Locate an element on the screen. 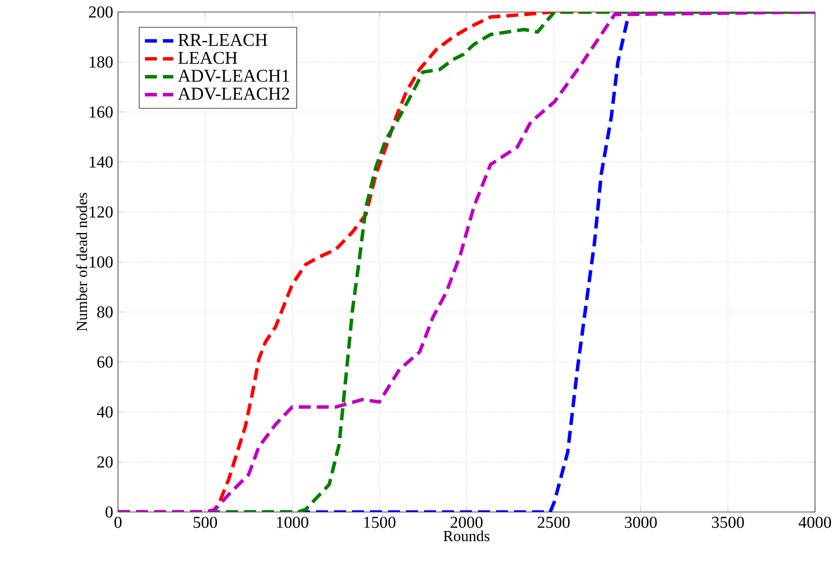  x-tick-label: 3000 is located at coordinates (640, 522).